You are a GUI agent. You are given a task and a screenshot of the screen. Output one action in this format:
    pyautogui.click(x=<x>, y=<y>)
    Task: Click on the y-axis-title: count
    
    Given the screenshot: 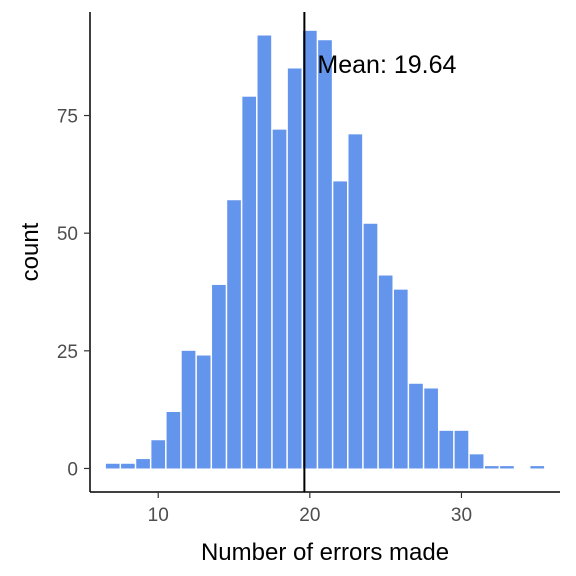 What is the action you would take?
    pyautogui.click(x=30, y=251)
    